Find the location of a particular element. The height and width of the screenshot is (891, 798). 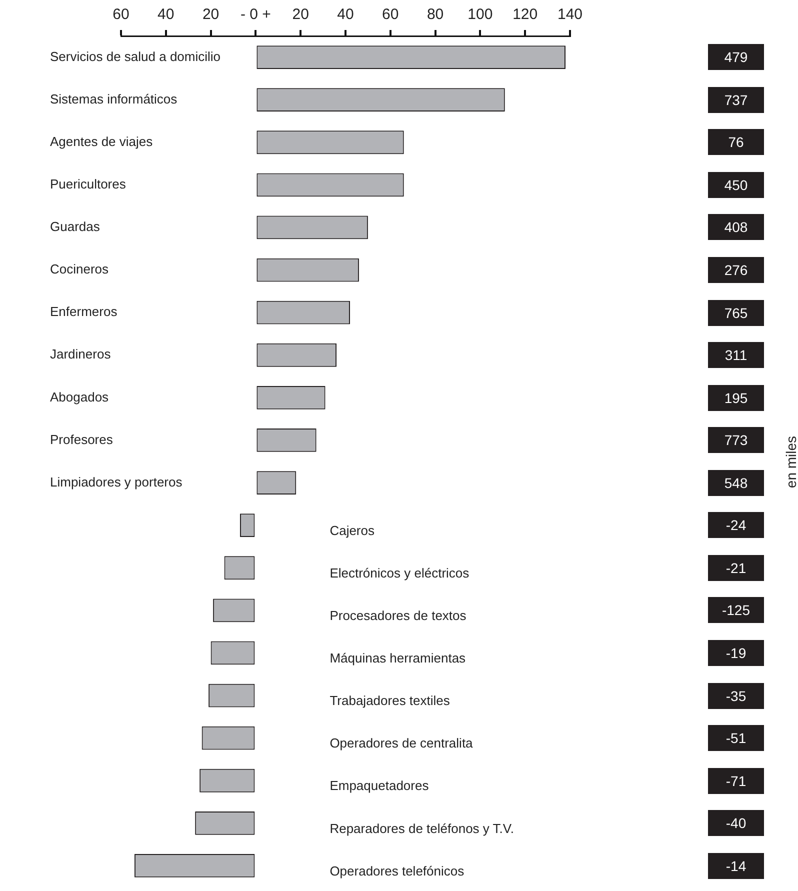

x-tick-label: 100 is located at coordinates (480, 15).